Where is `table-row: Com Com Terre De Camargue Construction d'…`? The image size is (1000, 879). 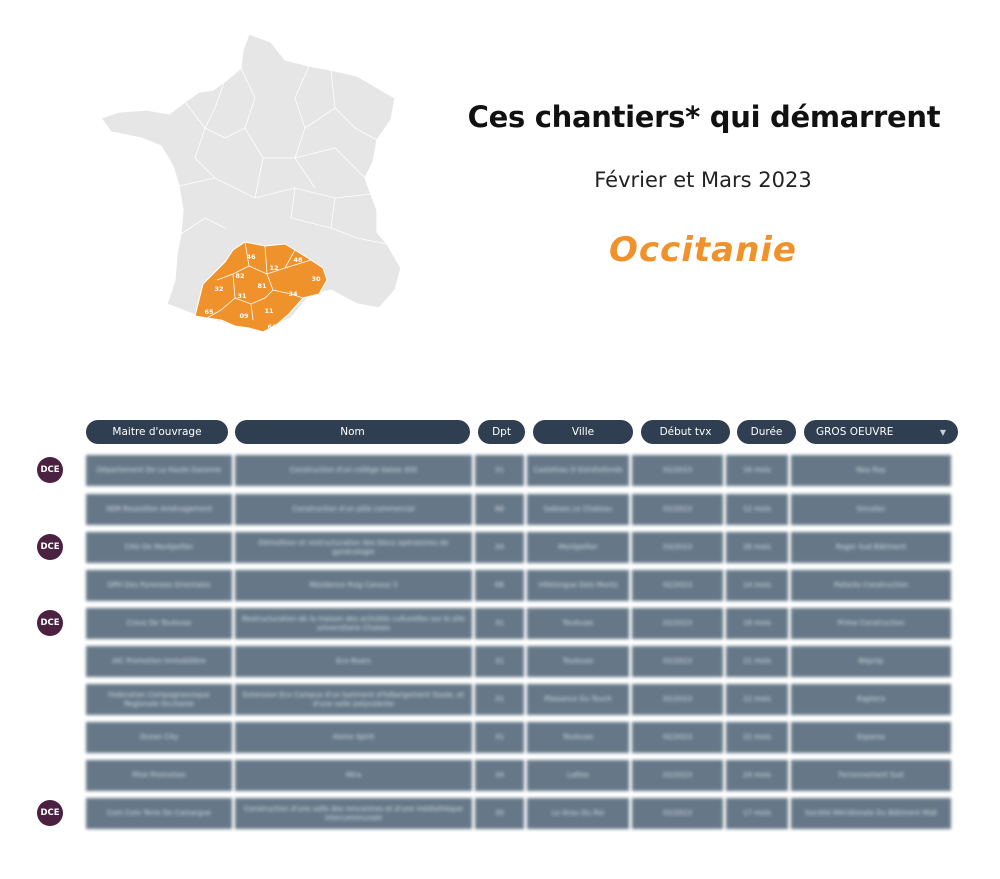 table-row: Com Com Terre De Camargue Construction d'… is located at coordinates (520, 813).